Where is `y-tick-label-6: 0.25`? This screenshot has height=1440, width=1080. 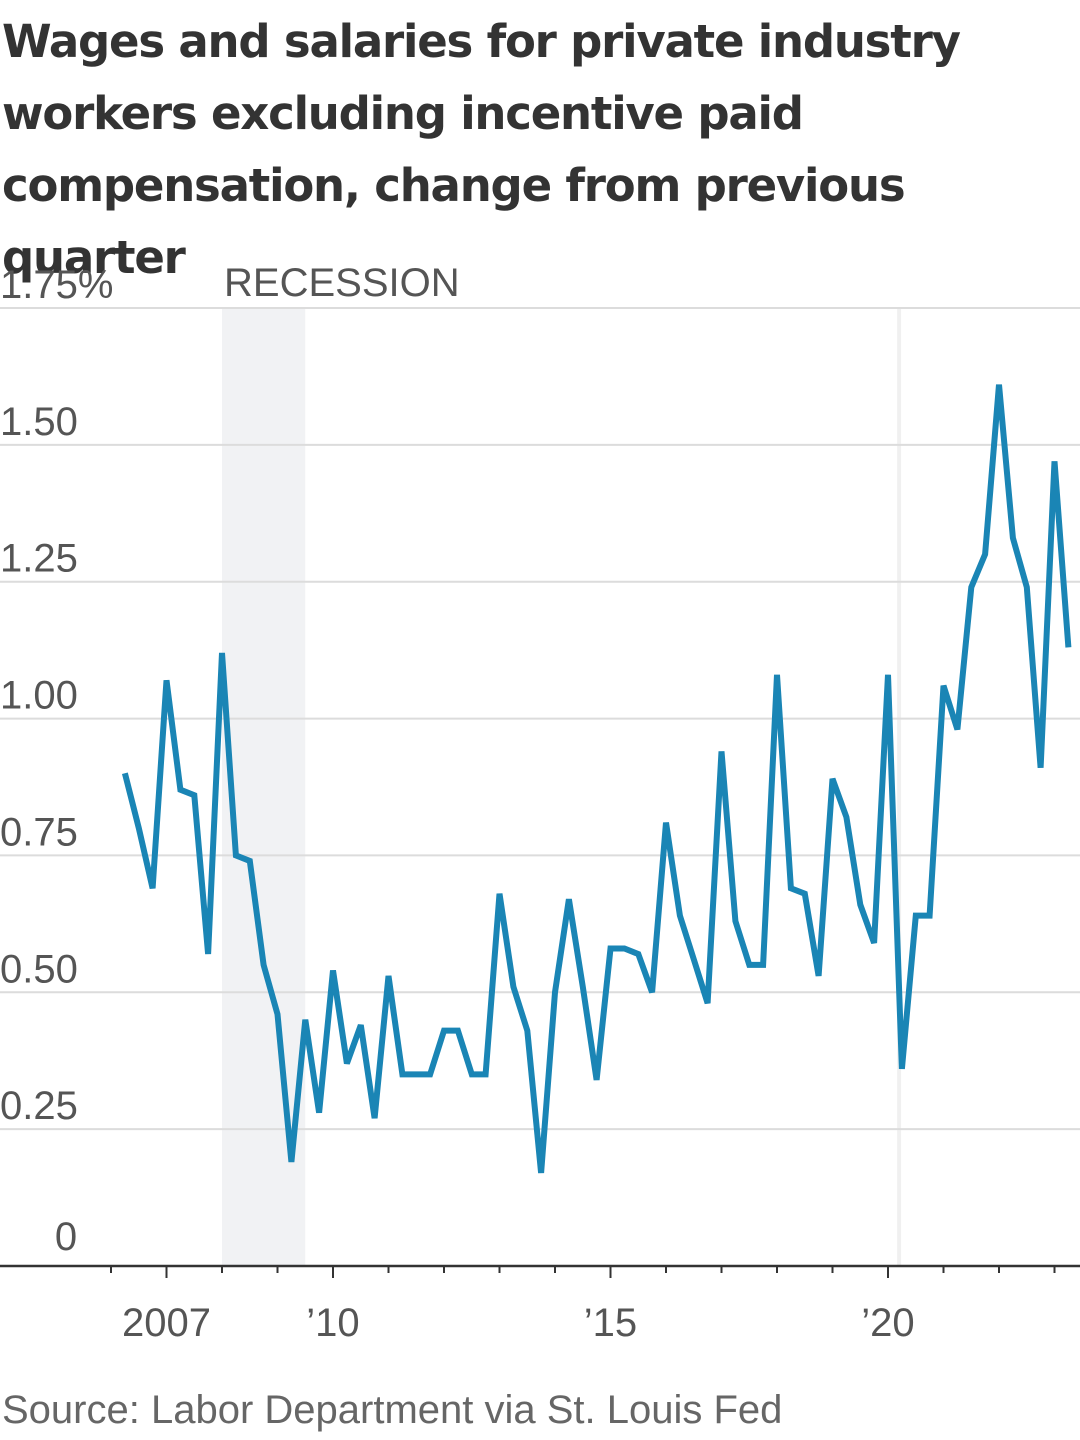
y-tick-label-6: 0.25 is located at coordinates (39, 1106).